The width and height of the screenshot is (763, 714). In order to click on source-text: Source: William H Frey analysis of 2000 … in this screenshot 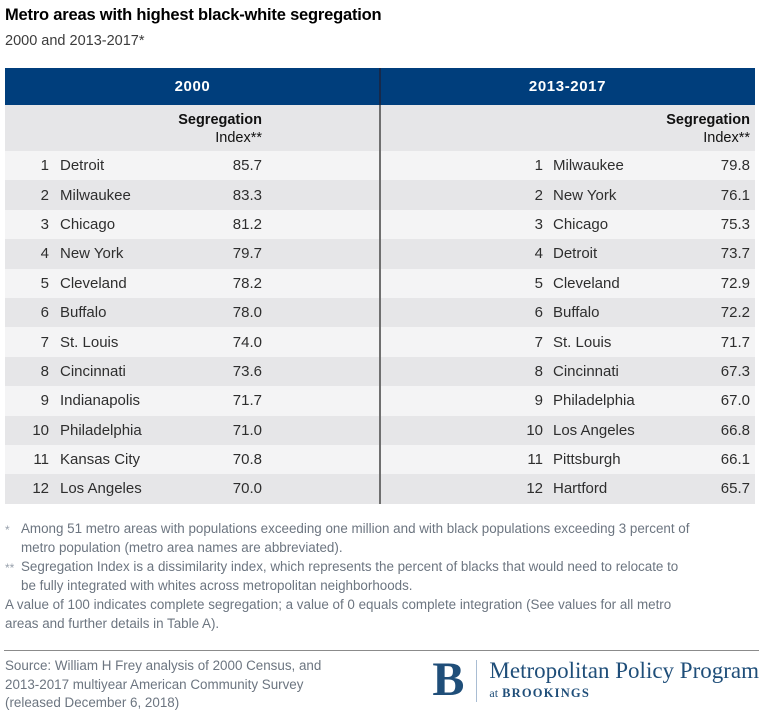, I will do `click(163, 685)`.